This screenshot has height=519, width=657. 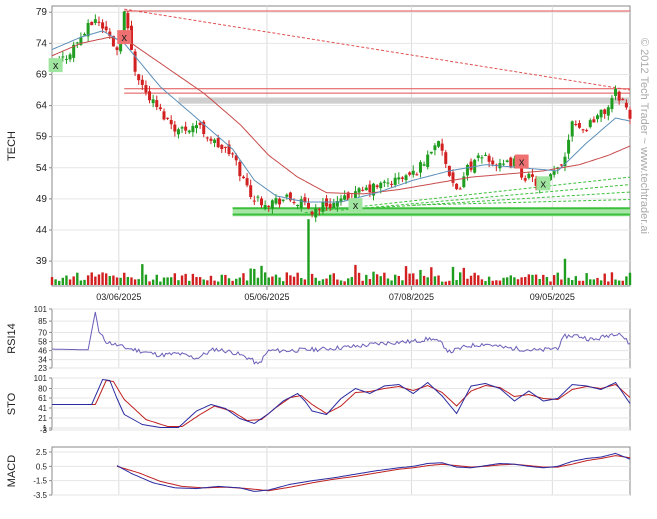 I want to click on rsi-tick-label: 46, so click(x=42, y=351).